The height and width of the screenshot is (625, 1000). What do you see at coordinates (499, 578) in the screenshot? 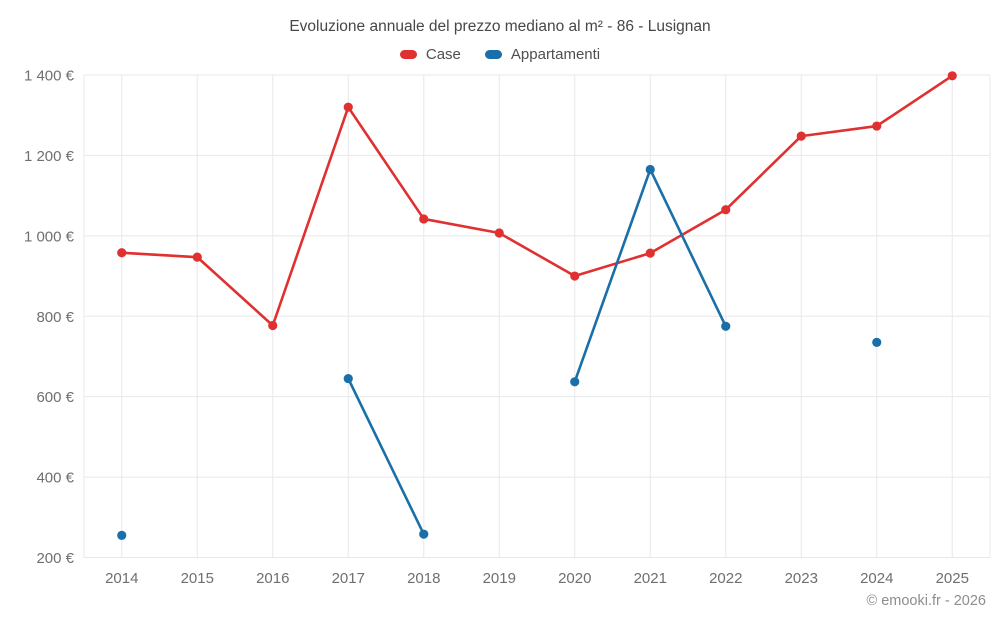
I see `x-tick-label-2019: 2019` at bounding box center [499, 578].